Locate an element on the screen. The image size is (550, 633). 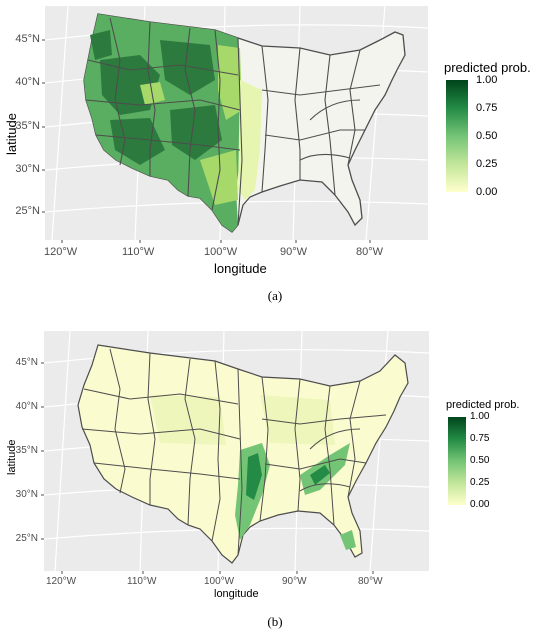
probability-surface-east-edge is located at coordinates (250, 140).